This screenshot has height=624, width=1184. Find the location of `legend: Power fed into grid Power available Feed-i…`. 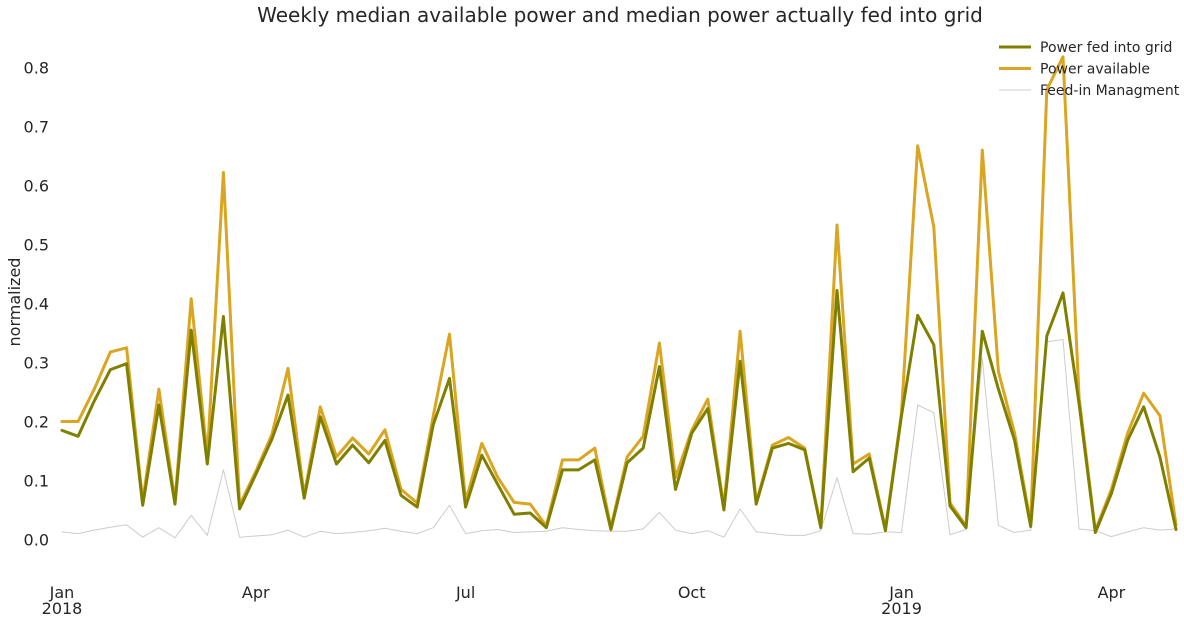

legend: Power fed into grid Power available Feed-i… is located at coordinates (1089, 69).